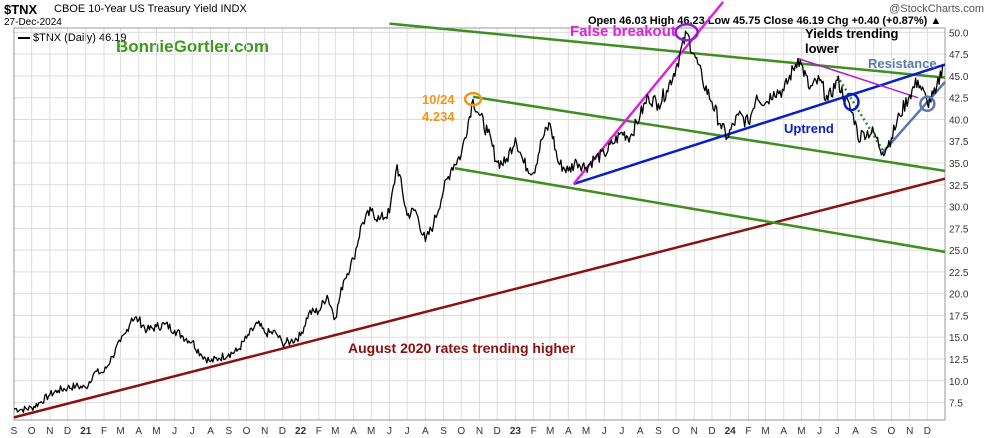 The width and height of the screenshot is (990, 438). Describe the element at coordinates (959, 55) in the screenshot. I see `y-tick-label: 47.5` at that location.